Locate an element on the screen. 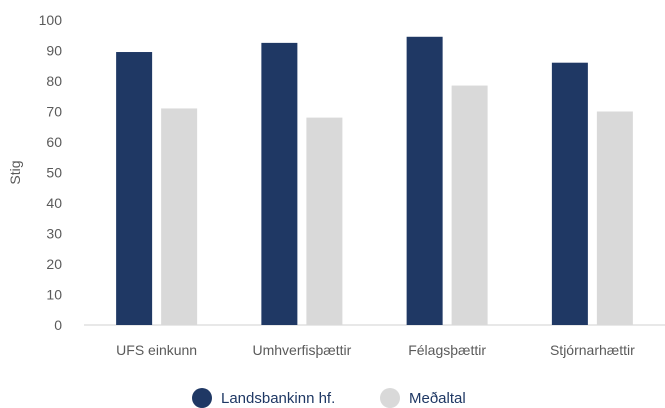 The height and width of the screenshot is (408, 665). y-tick-label: 30 is located at coordinates (54, 234).